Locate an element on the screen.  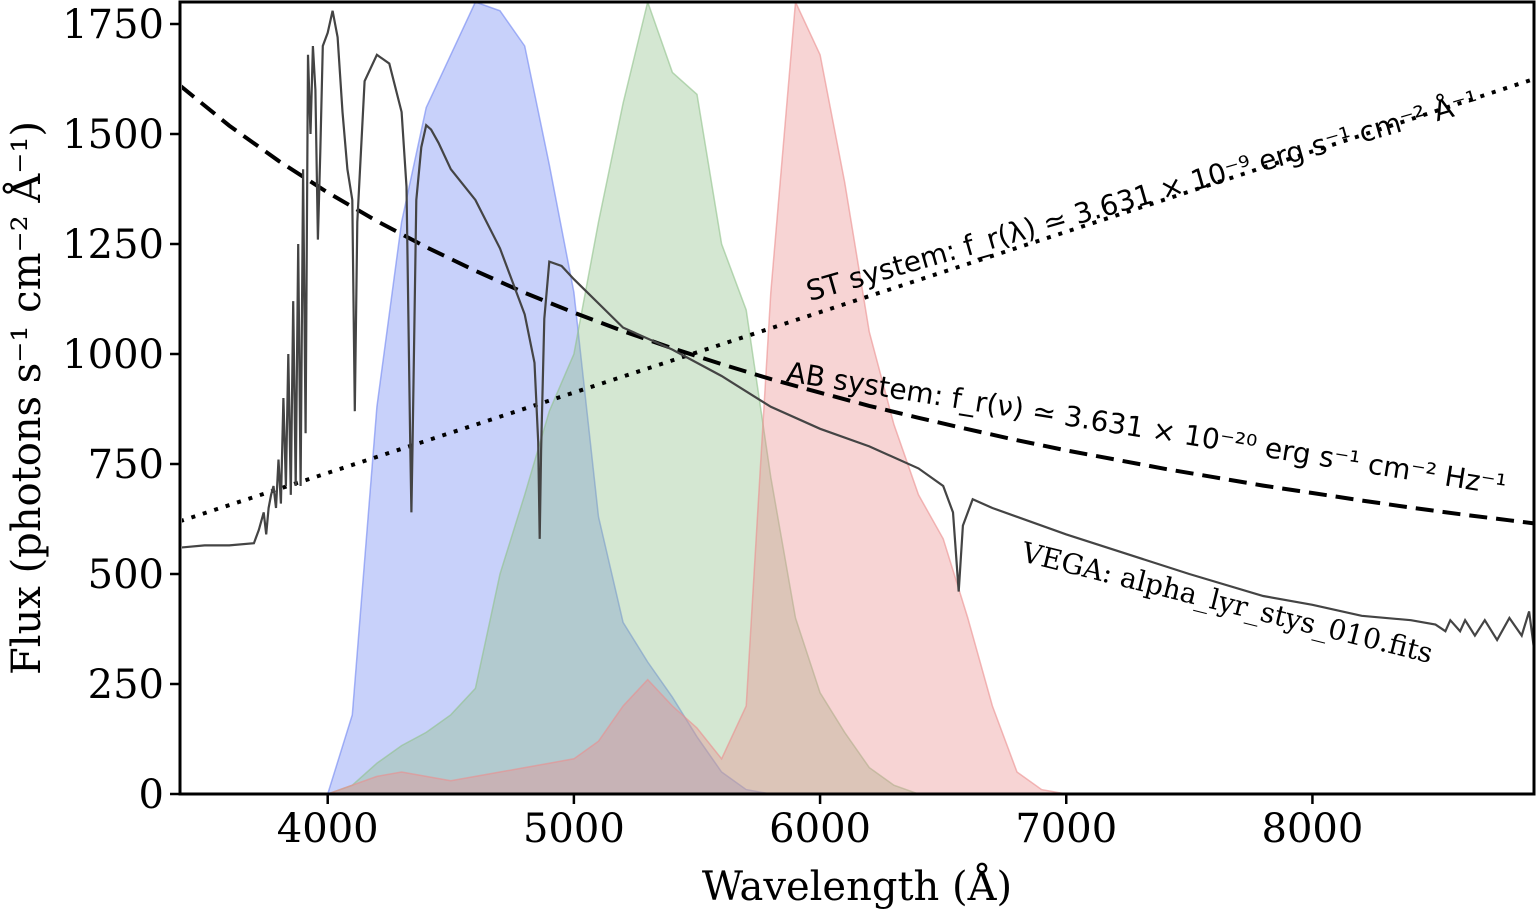
y-tick-label: 1250 is located at coordinates (113, 245).